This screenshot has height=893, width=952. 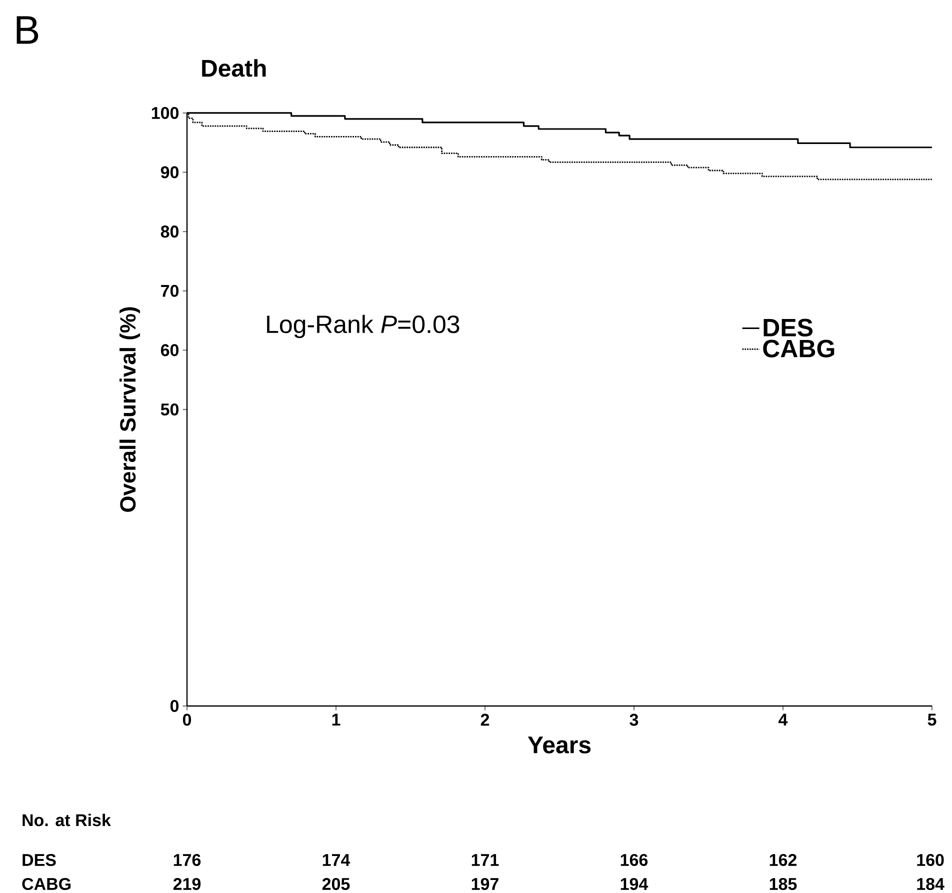 What do you see at coordinates (187, 720) in the screenshot?
I see `x-tick-label: 0` at bounding box center [187, 720].